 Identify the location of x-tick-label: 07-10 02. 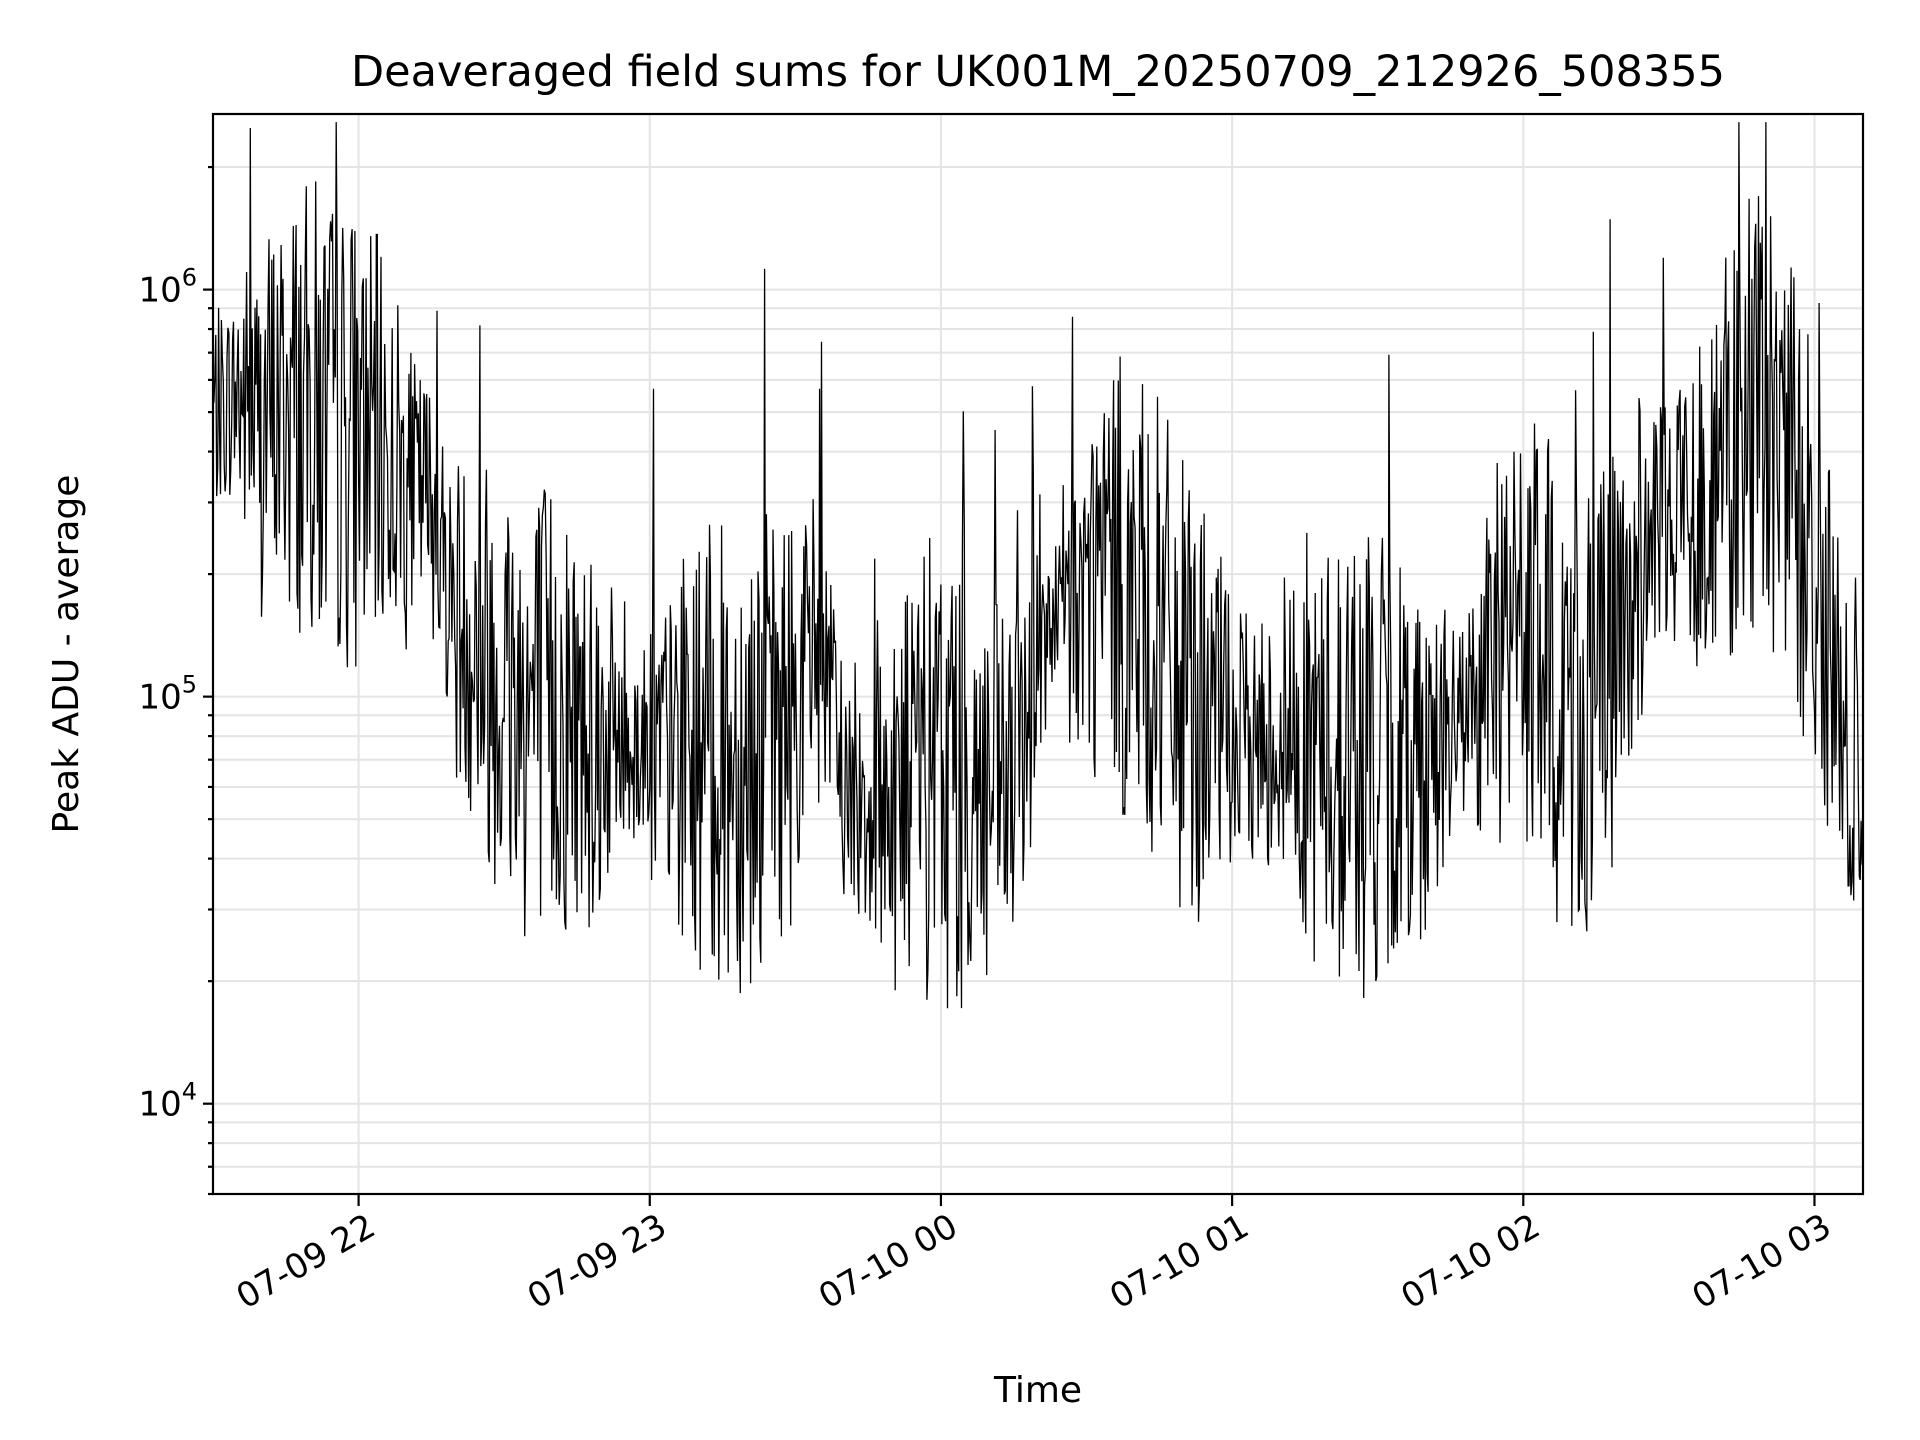
(1470, 1261).